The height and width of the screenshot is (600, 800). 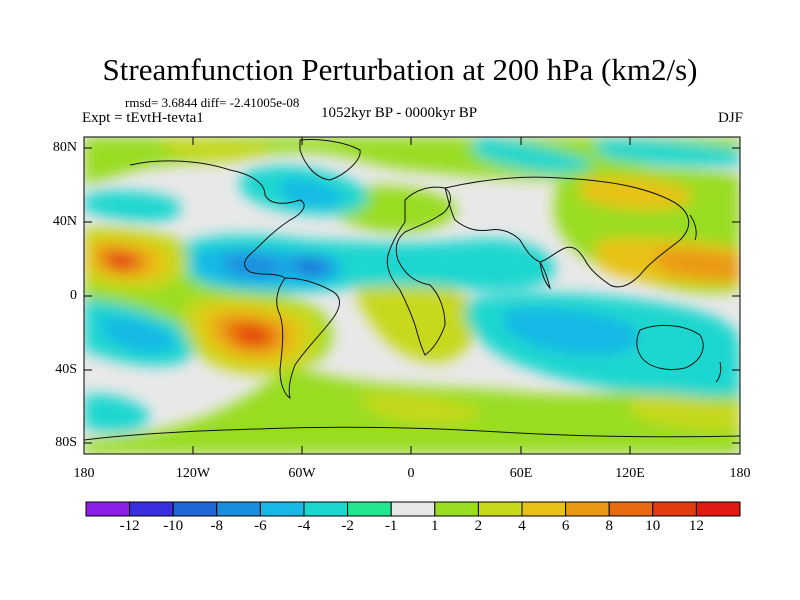 I want to click on lon-label-180w: 180, so click(x=84, y=473).